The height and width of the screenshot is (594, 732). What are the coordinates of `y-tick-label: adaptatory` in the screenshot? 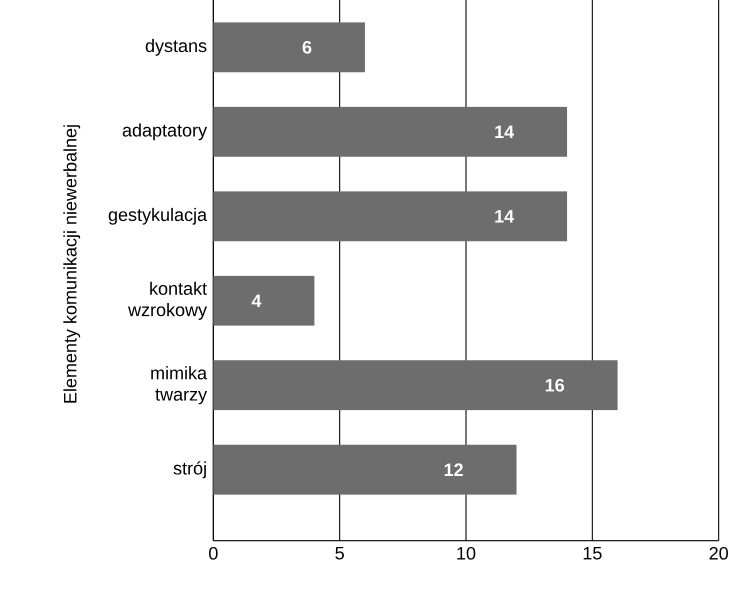 It's located at (165, 131).